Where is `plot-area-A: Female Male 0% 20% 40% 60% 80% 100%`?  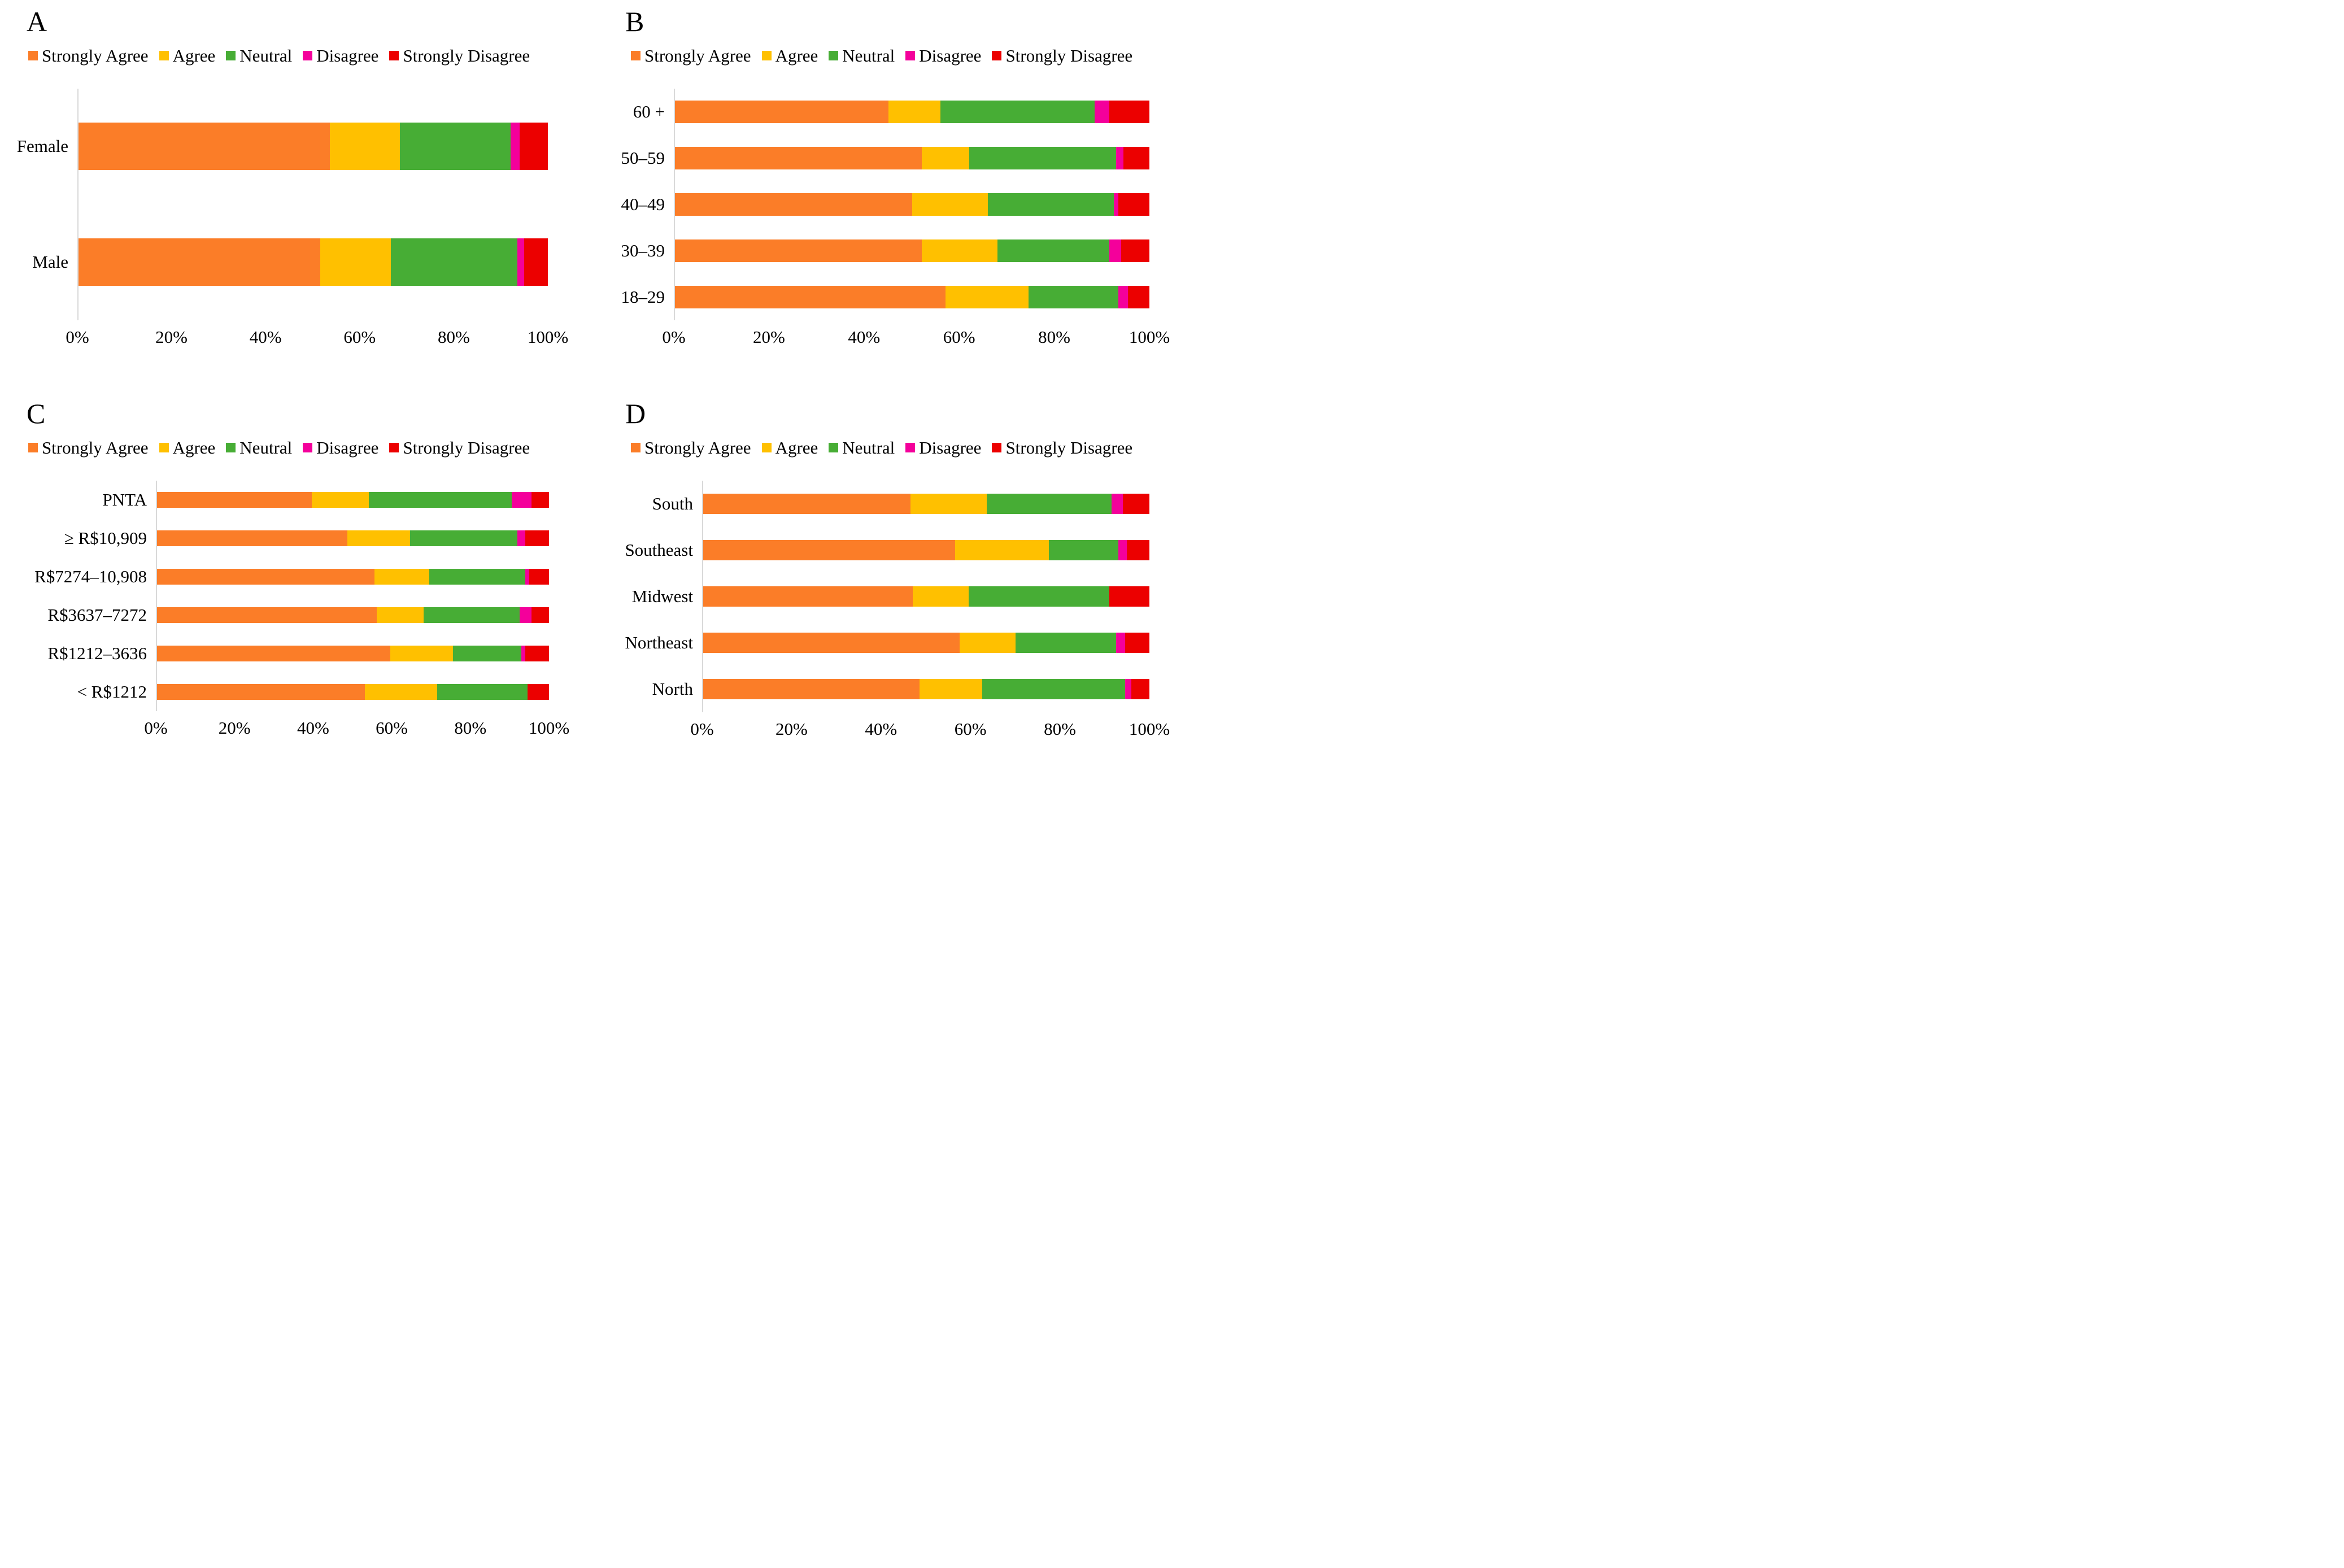
plot-area-A: Female Male 0% 20% 40% 60% 80% 100% is located at coordinates (292, 220).